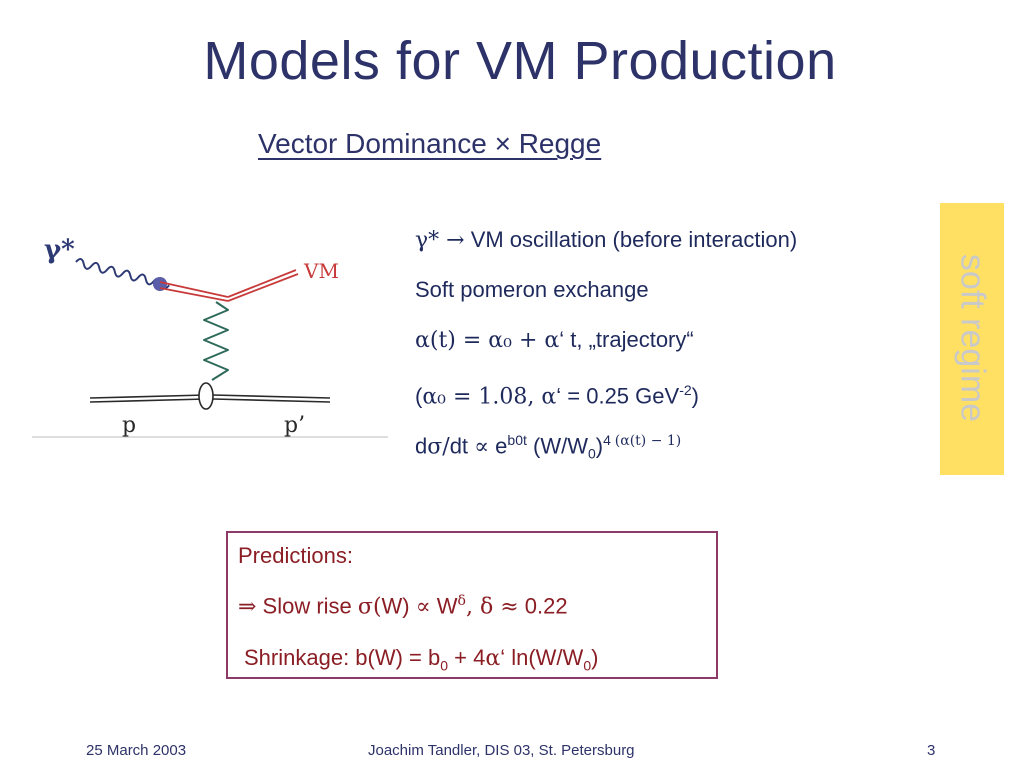  Describe the element at coordinates (307, 606) in the screenshot. I see `prediction-text: Slow rise` at that location.